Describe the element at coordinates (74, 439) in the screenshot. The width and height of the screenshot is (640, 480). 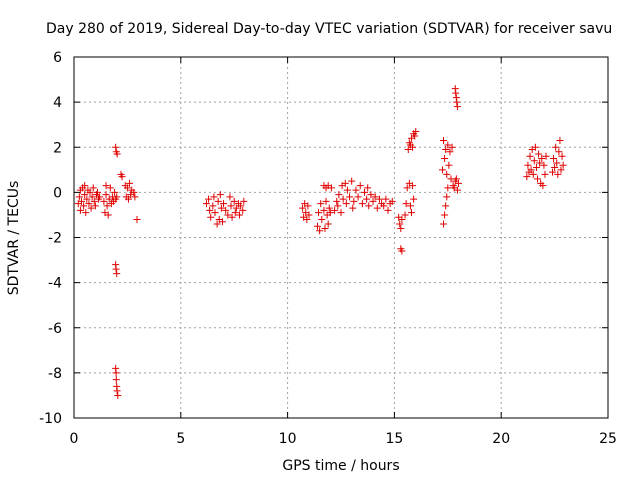
I see `x-tick-label: 0` at that location.